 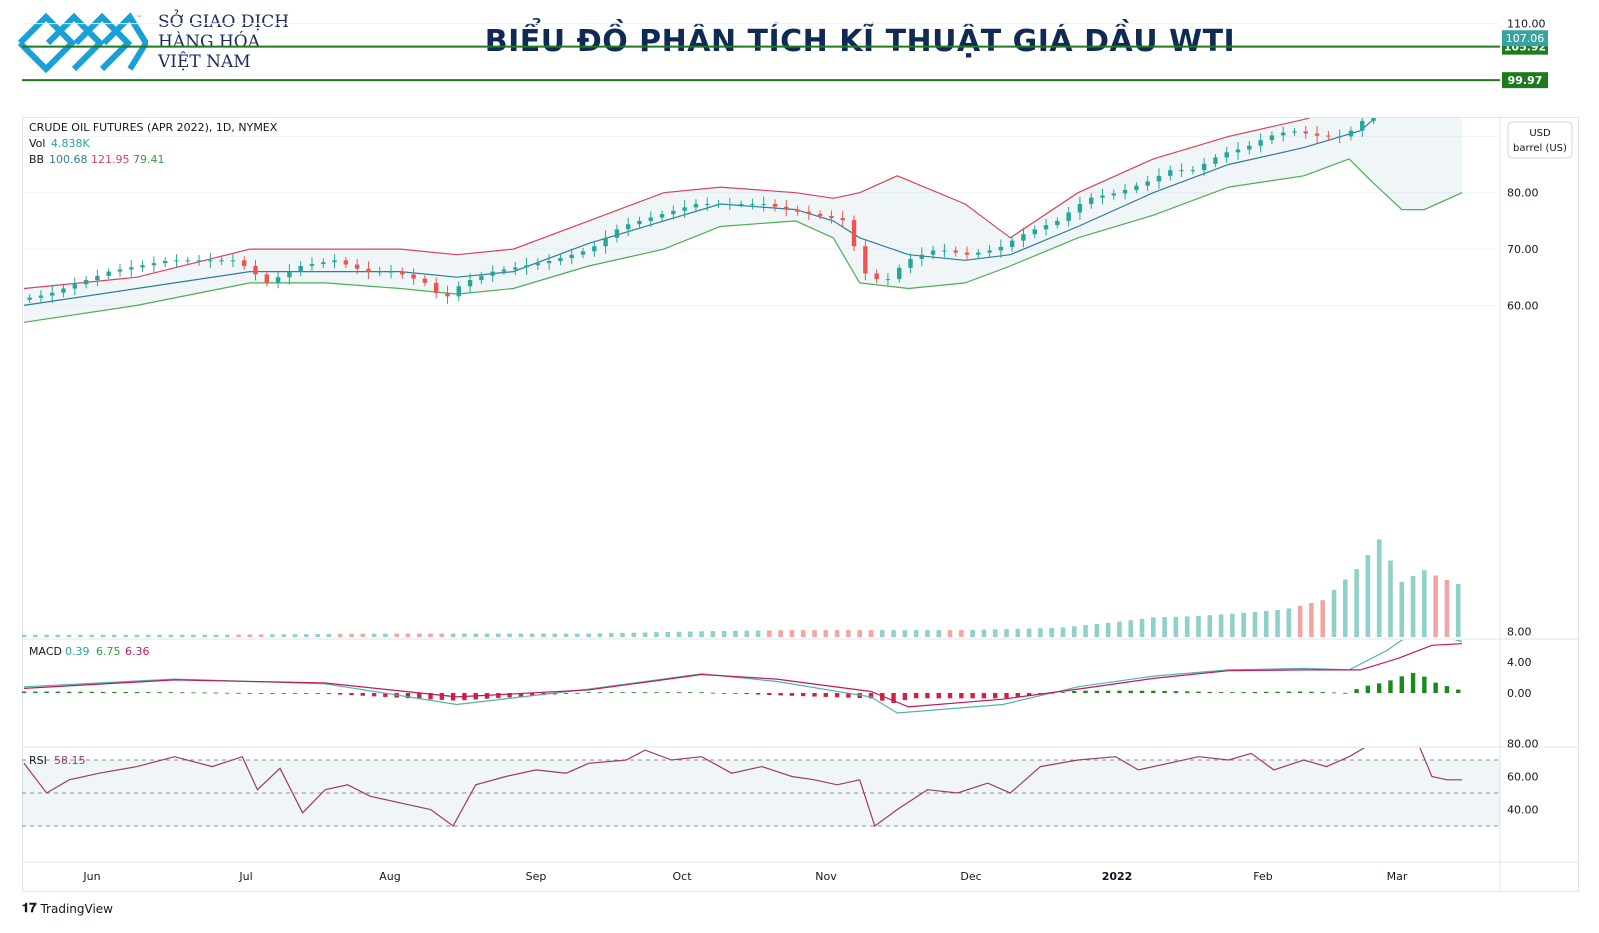 I want to click on last-price-tag, so click(x=1525, y=38).